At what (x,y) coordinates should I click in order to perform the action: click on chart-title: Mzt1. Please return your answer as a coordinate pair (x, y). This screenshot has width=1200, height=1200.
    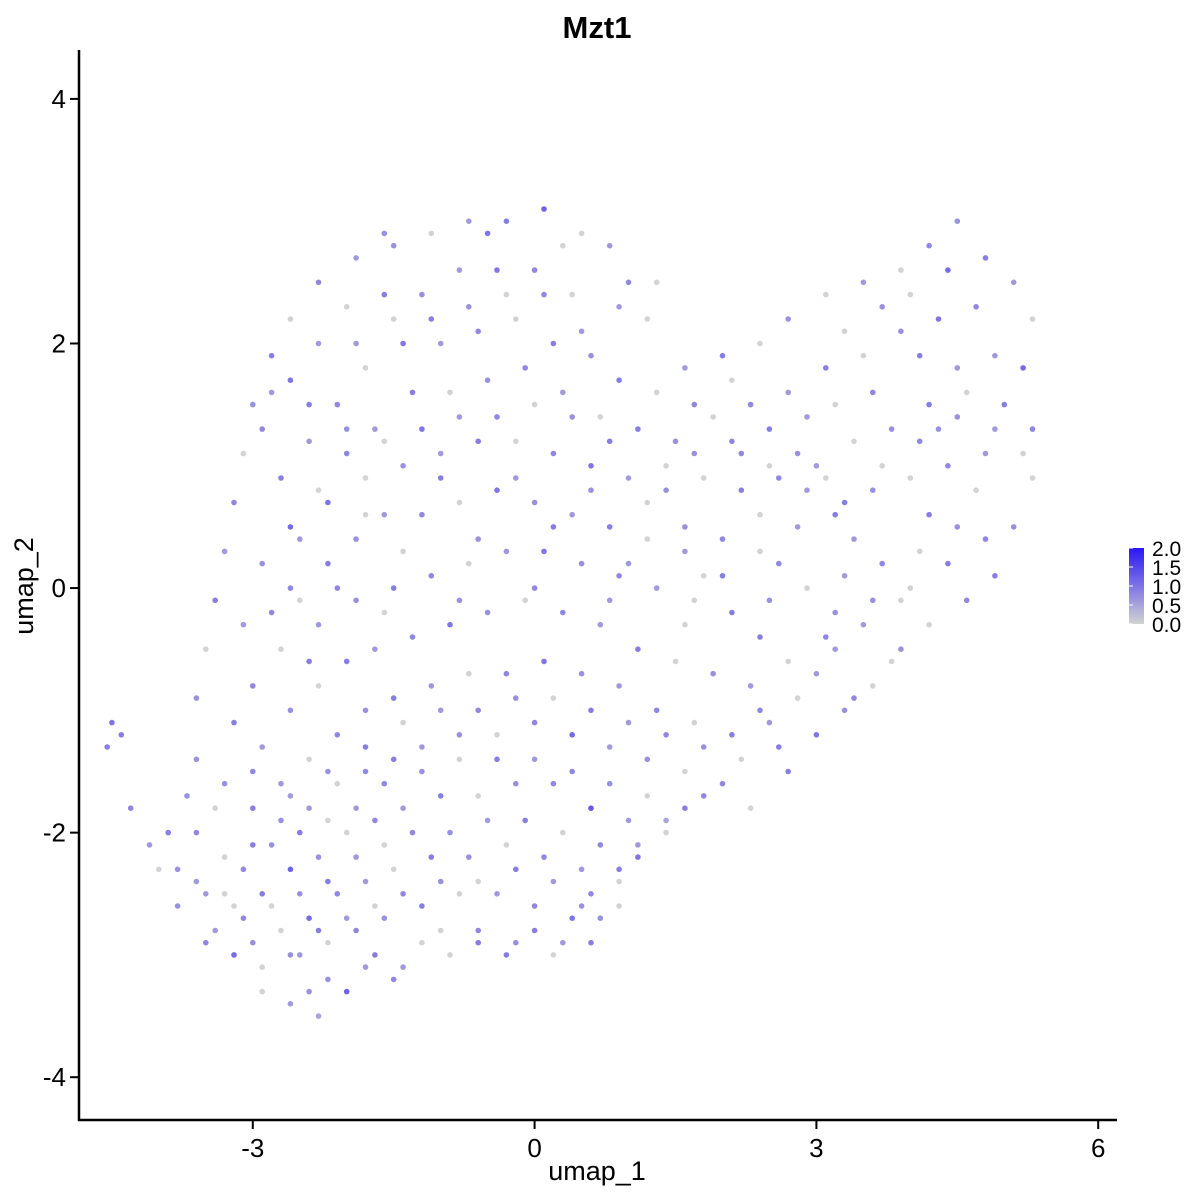
    Looking at the image, I should click on (597, 27).